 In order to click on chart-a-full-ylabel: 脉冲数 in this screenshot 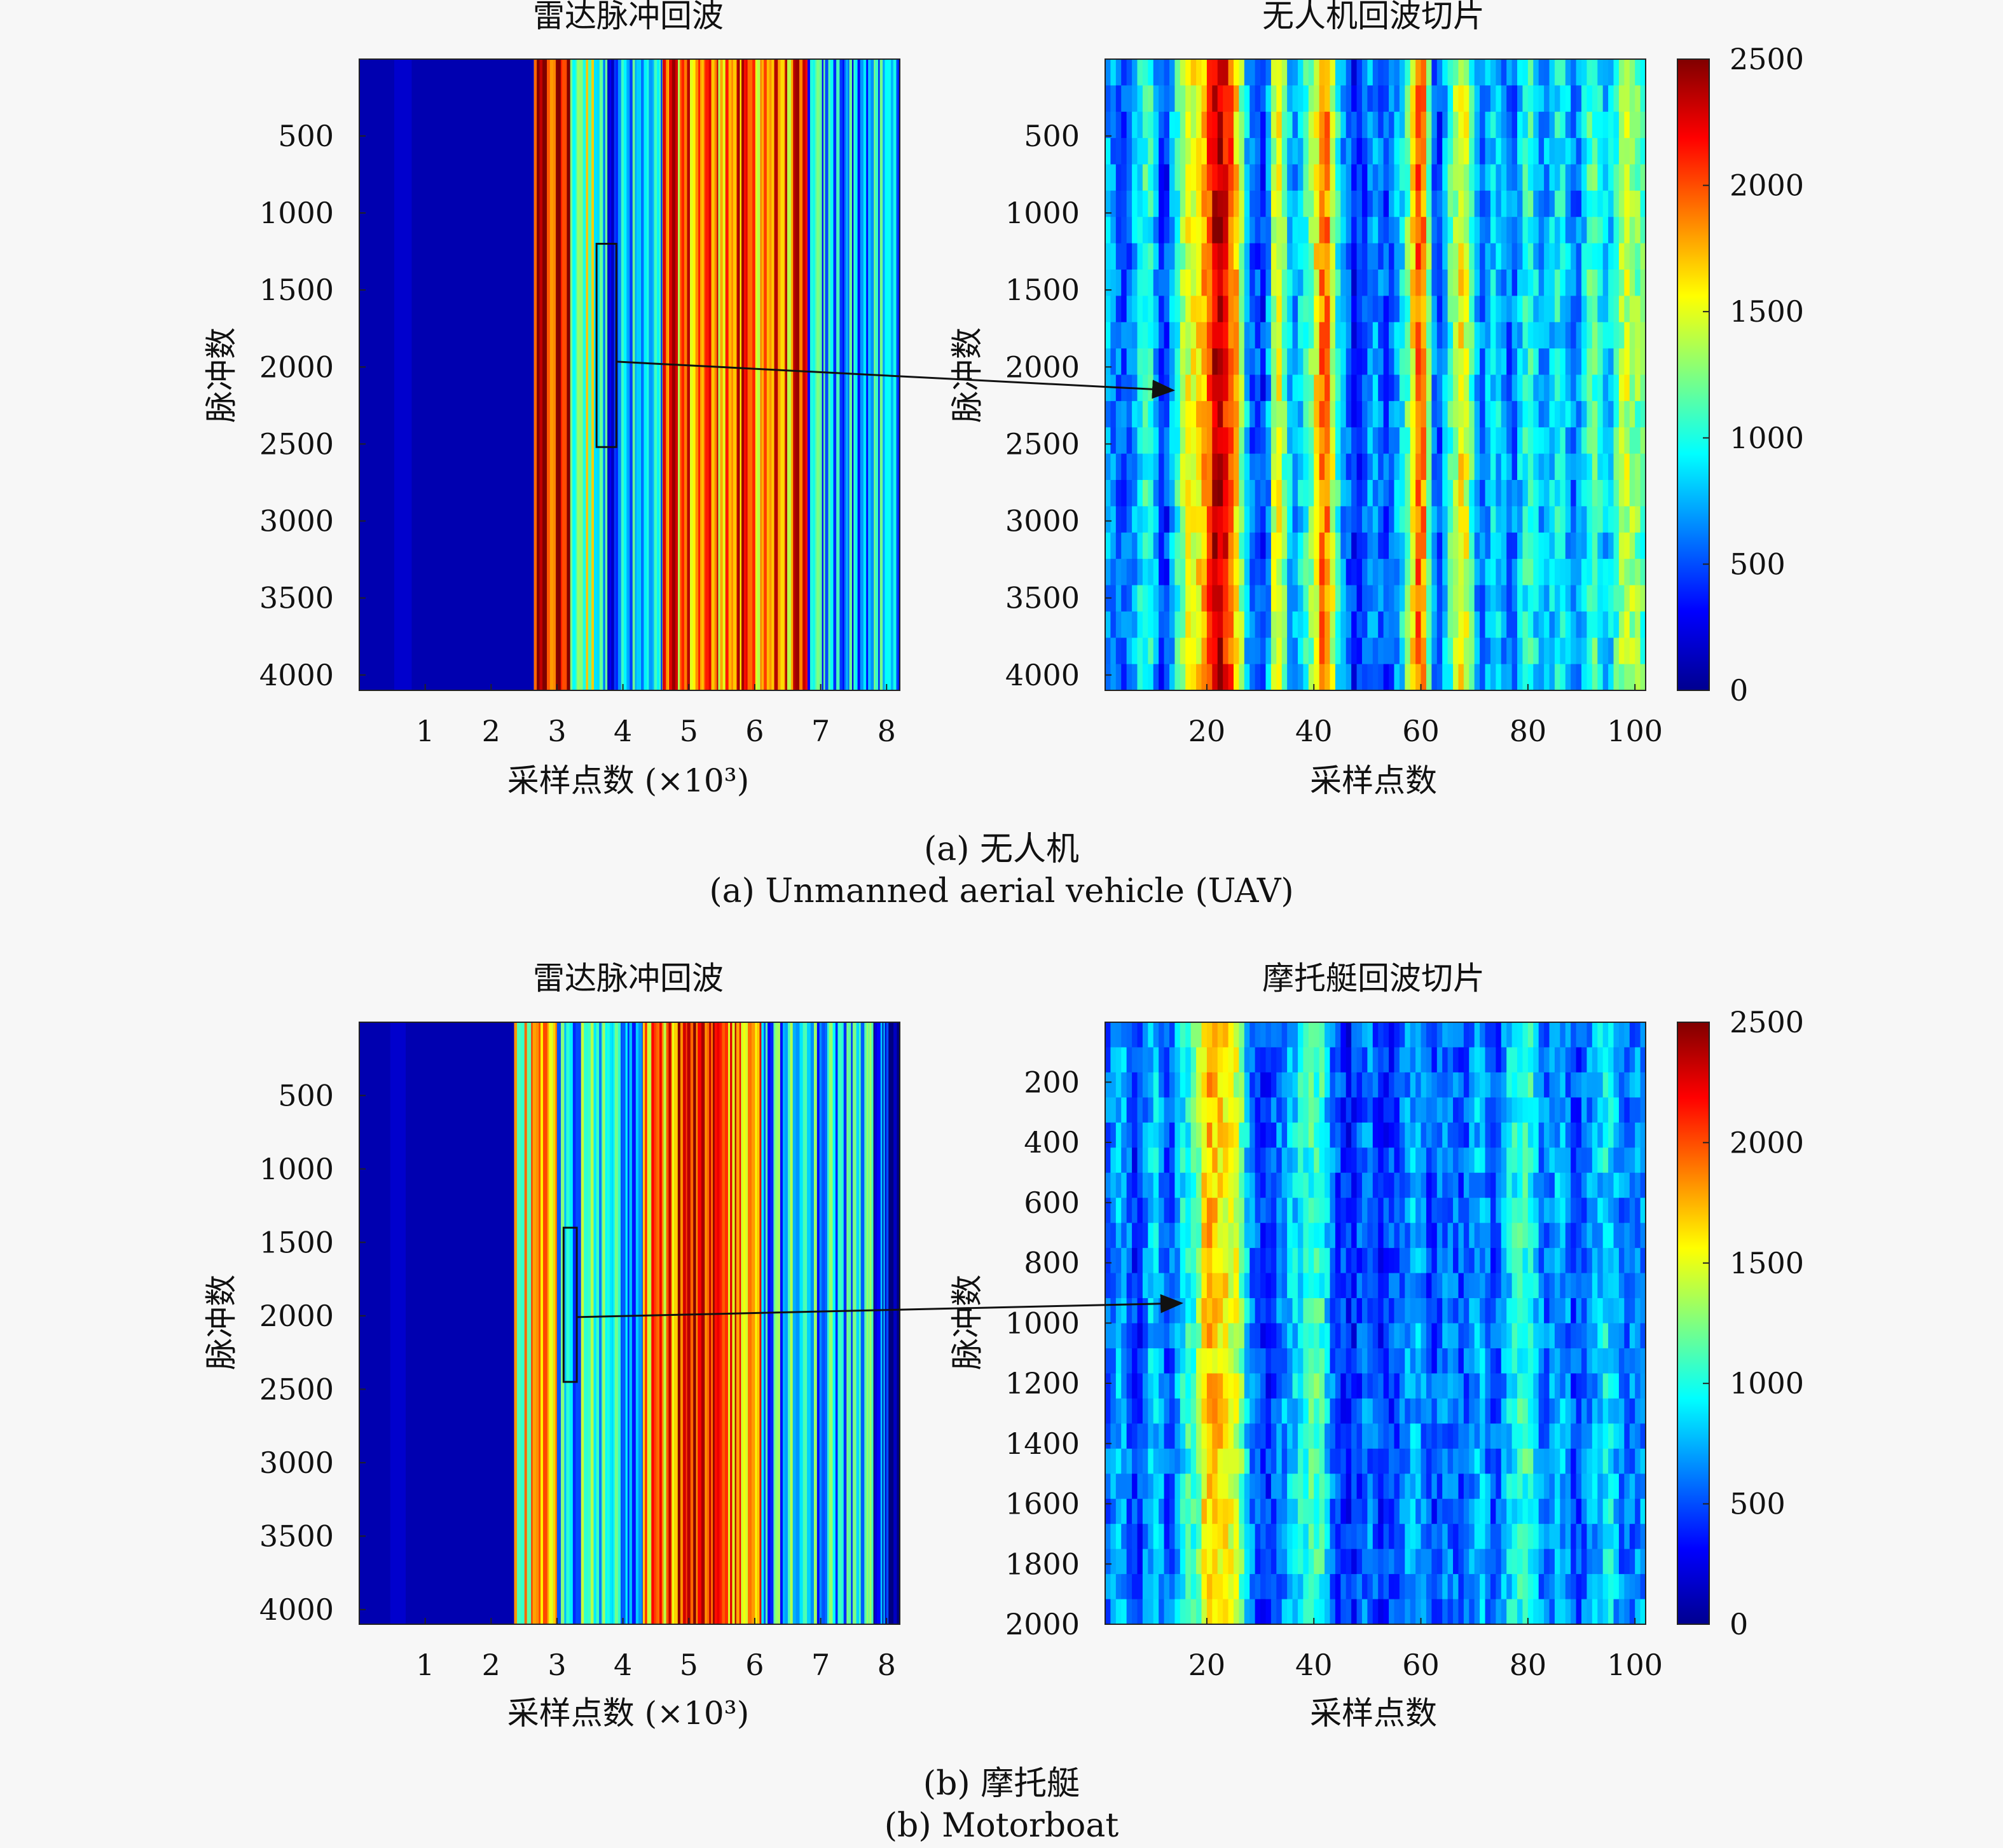, I will do `click(222, 375)`.